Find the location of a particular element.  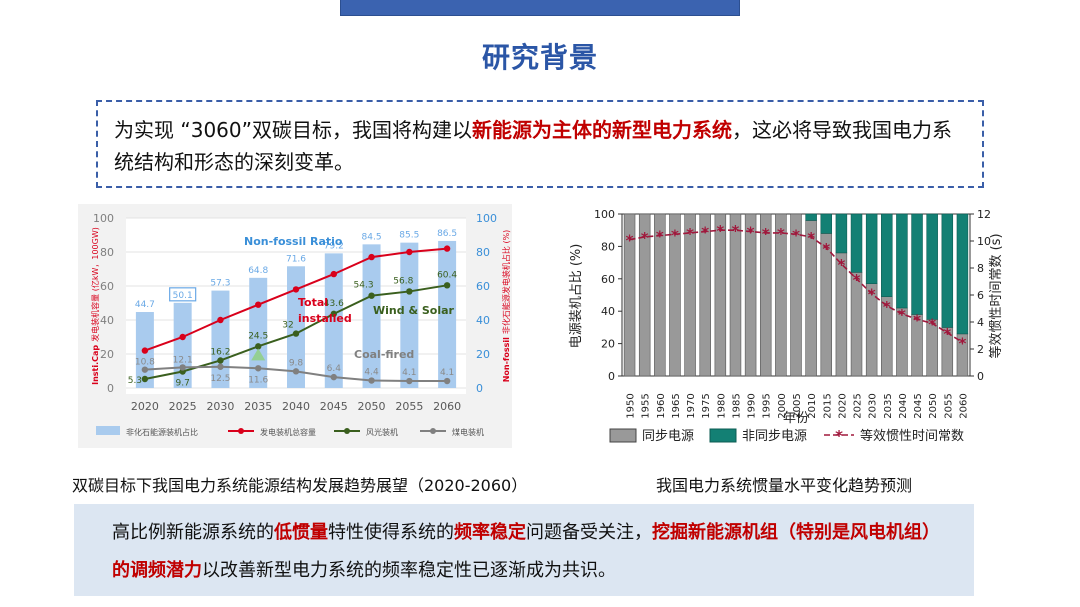

conclusion-highlight-1: 低惯量 is located at coordinates (301, 532).